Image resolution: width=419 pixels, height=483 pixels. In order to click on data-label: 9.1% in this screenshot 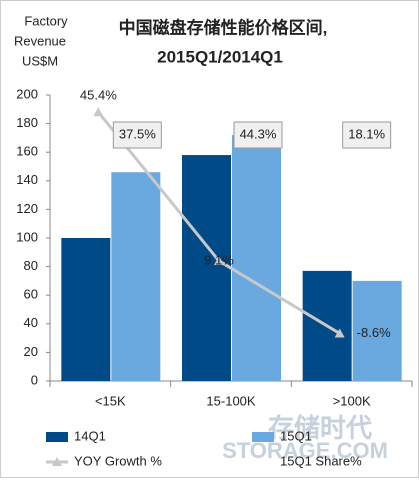, I will do `click(219, 259)`.